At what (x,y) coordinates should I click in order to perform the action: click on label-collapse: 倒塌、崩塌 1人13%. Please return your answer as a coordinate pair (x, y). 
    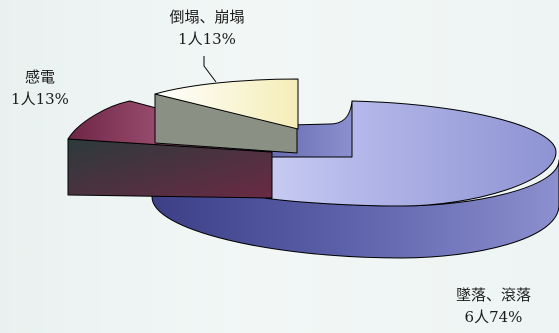
    Looking at the image, I should click on (207, 28).